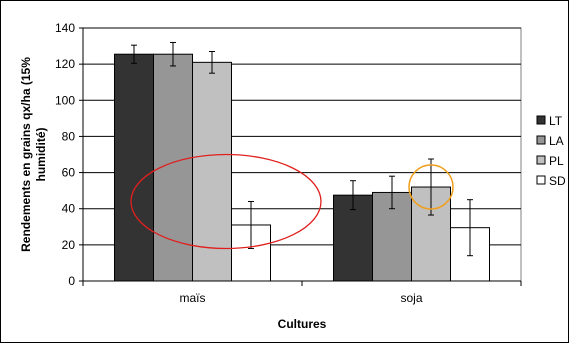  What do you see at coordinates (557, 181) in the screenshot?
I see `legend-label-sd: SD` at bounding box center [557, 181].